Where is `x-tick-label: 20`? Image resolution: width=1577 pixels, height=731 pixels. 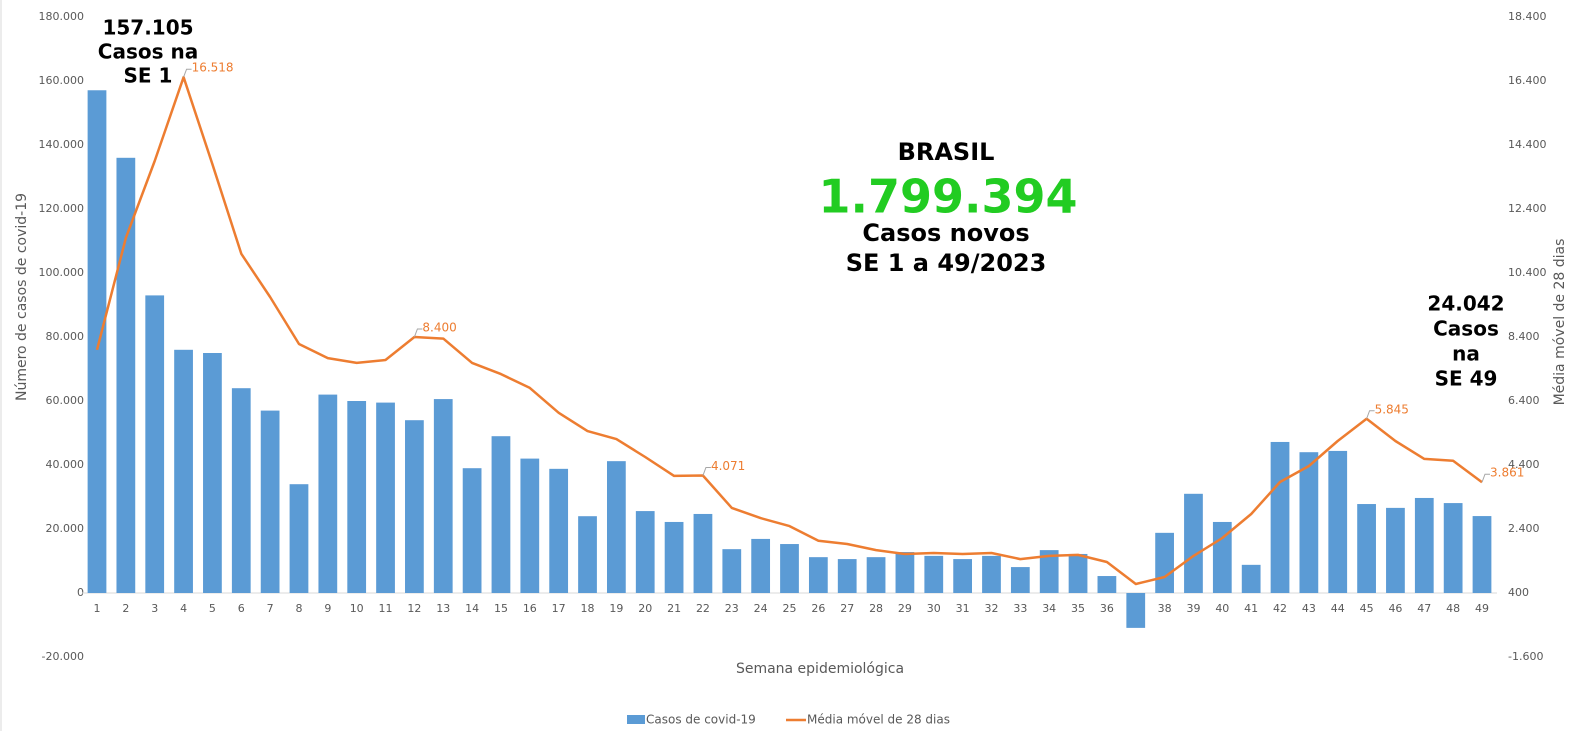 x-tick-label: 20 is located at coordinates (645, 608).